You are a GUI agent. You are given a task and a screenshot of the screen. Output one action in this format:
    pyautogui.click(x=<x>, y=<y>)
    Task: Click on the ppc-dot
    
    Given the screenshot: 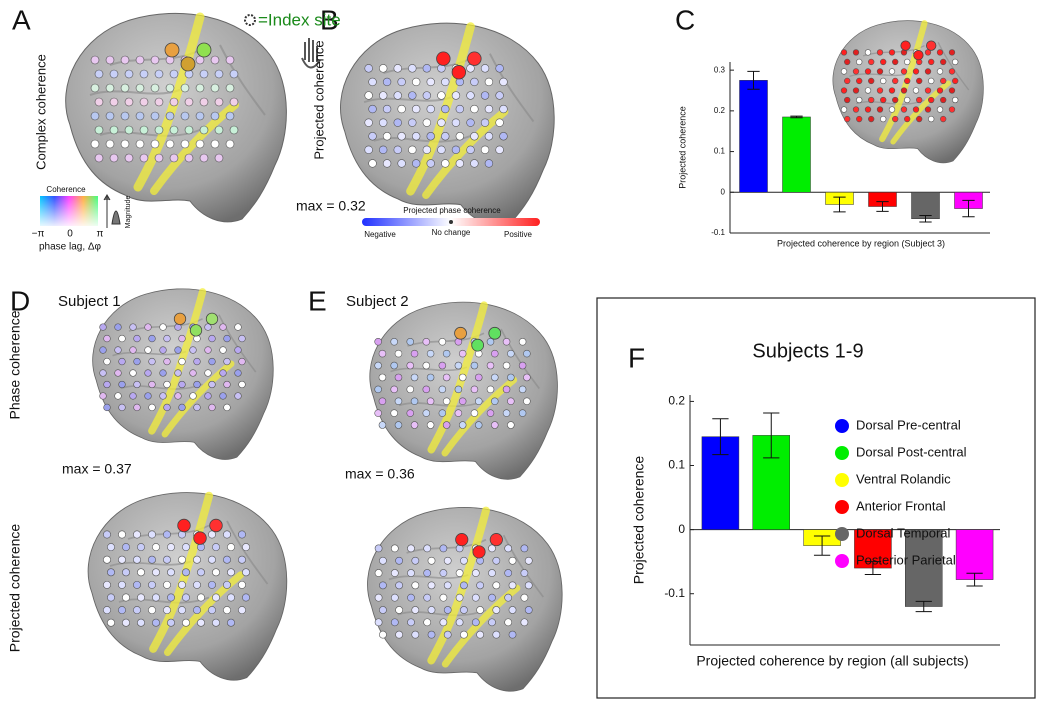 What is the action you would take?
    pyautogui.click(x=451, y=222)
    